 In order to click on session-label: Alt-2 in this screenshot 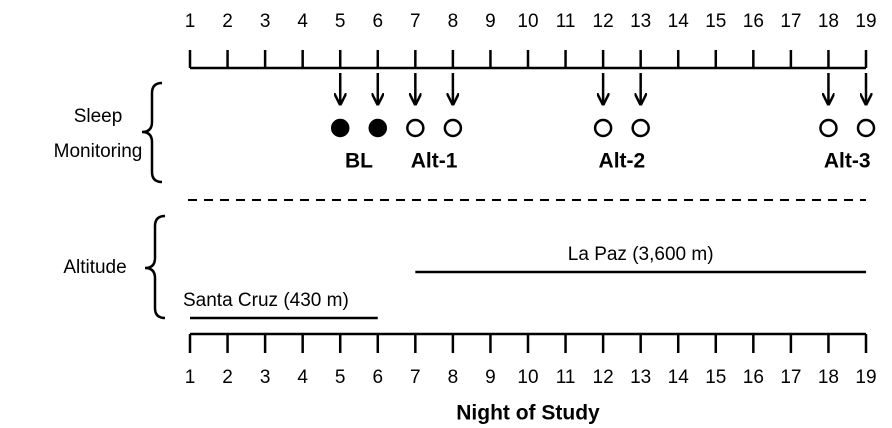, I will do `click(622, 161)`.